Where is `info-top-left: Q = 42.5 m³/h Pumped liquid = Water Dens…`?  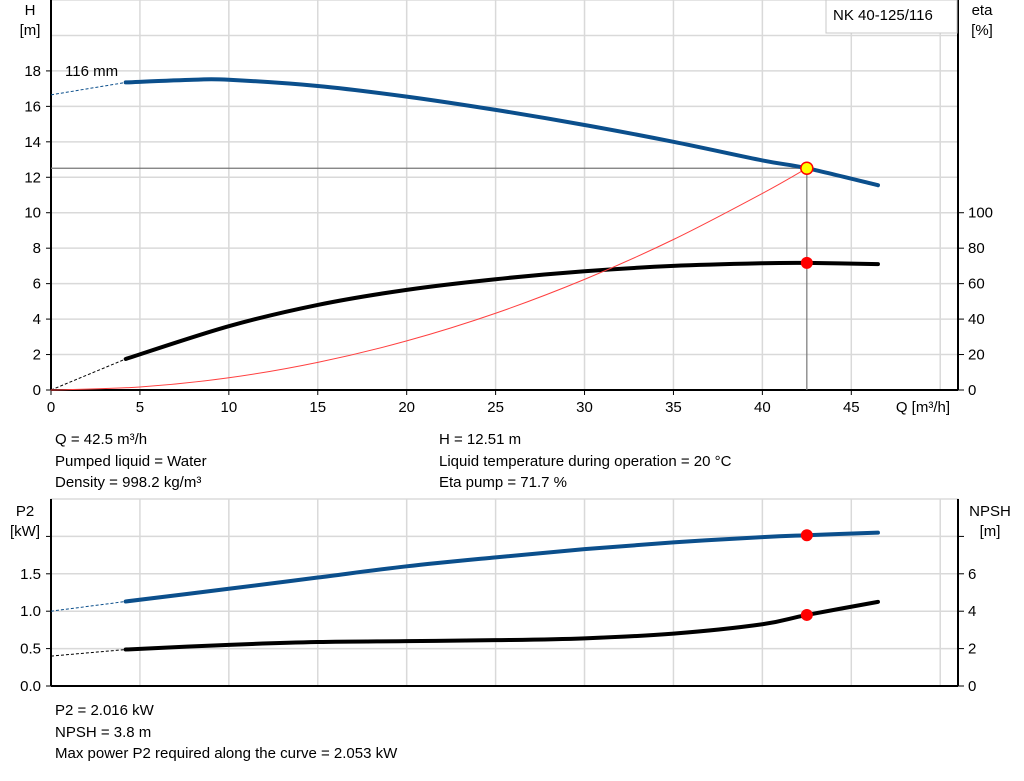
info-top-left: Q = 42.5 m³/h Pumped liquid = Water Dens… is located at coordinates (131, 461).